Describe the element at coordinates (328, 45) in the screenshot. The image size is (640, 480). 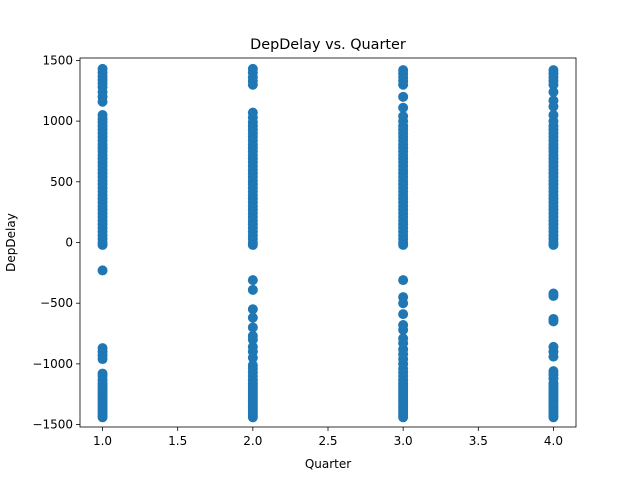
I see `chart-title: DepDelay vs. Quarter` at that location.